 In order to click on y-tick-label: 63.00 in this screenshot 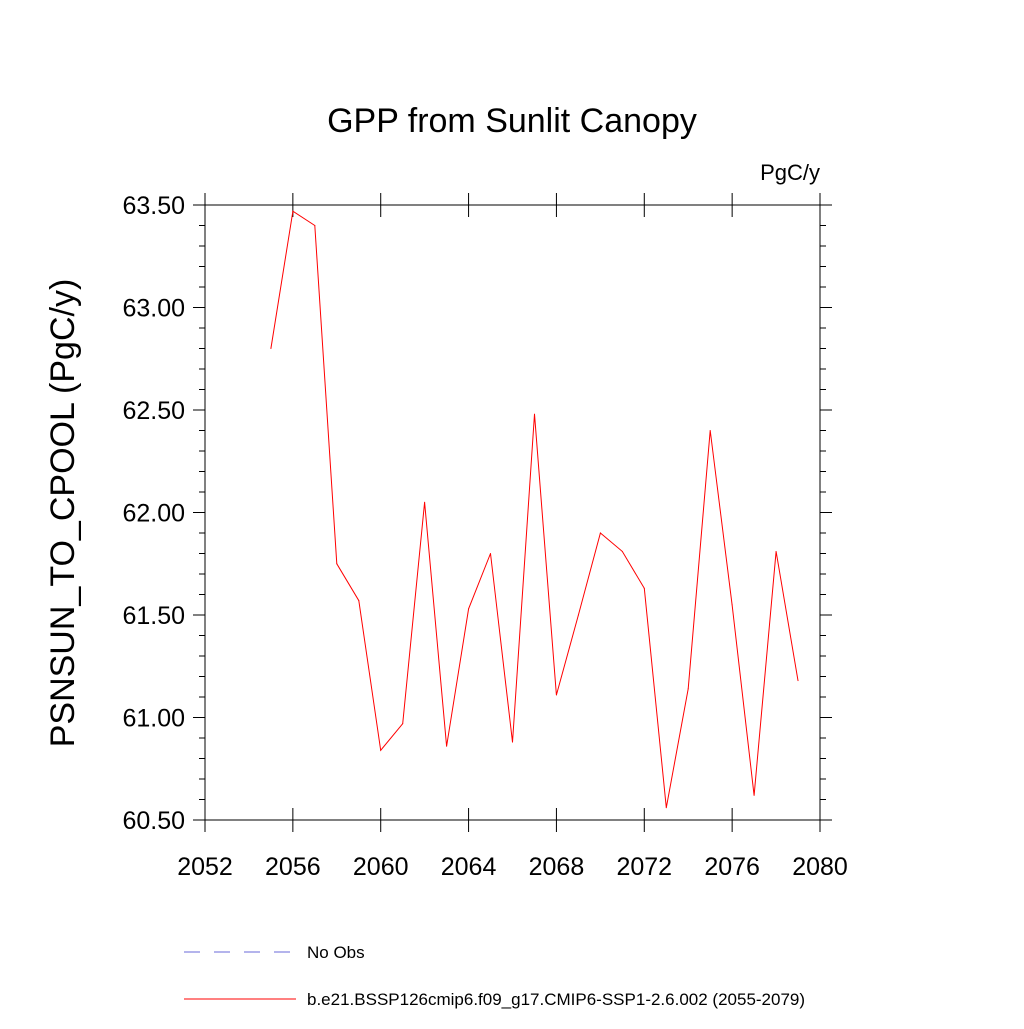, I will do `click(153, 309)`.